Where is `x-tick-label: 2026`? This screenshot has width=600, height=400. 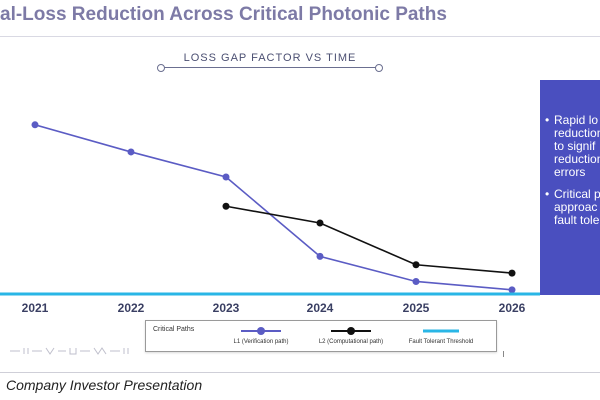 x-tick-label: 2026 is located at coordinates (512, 308).